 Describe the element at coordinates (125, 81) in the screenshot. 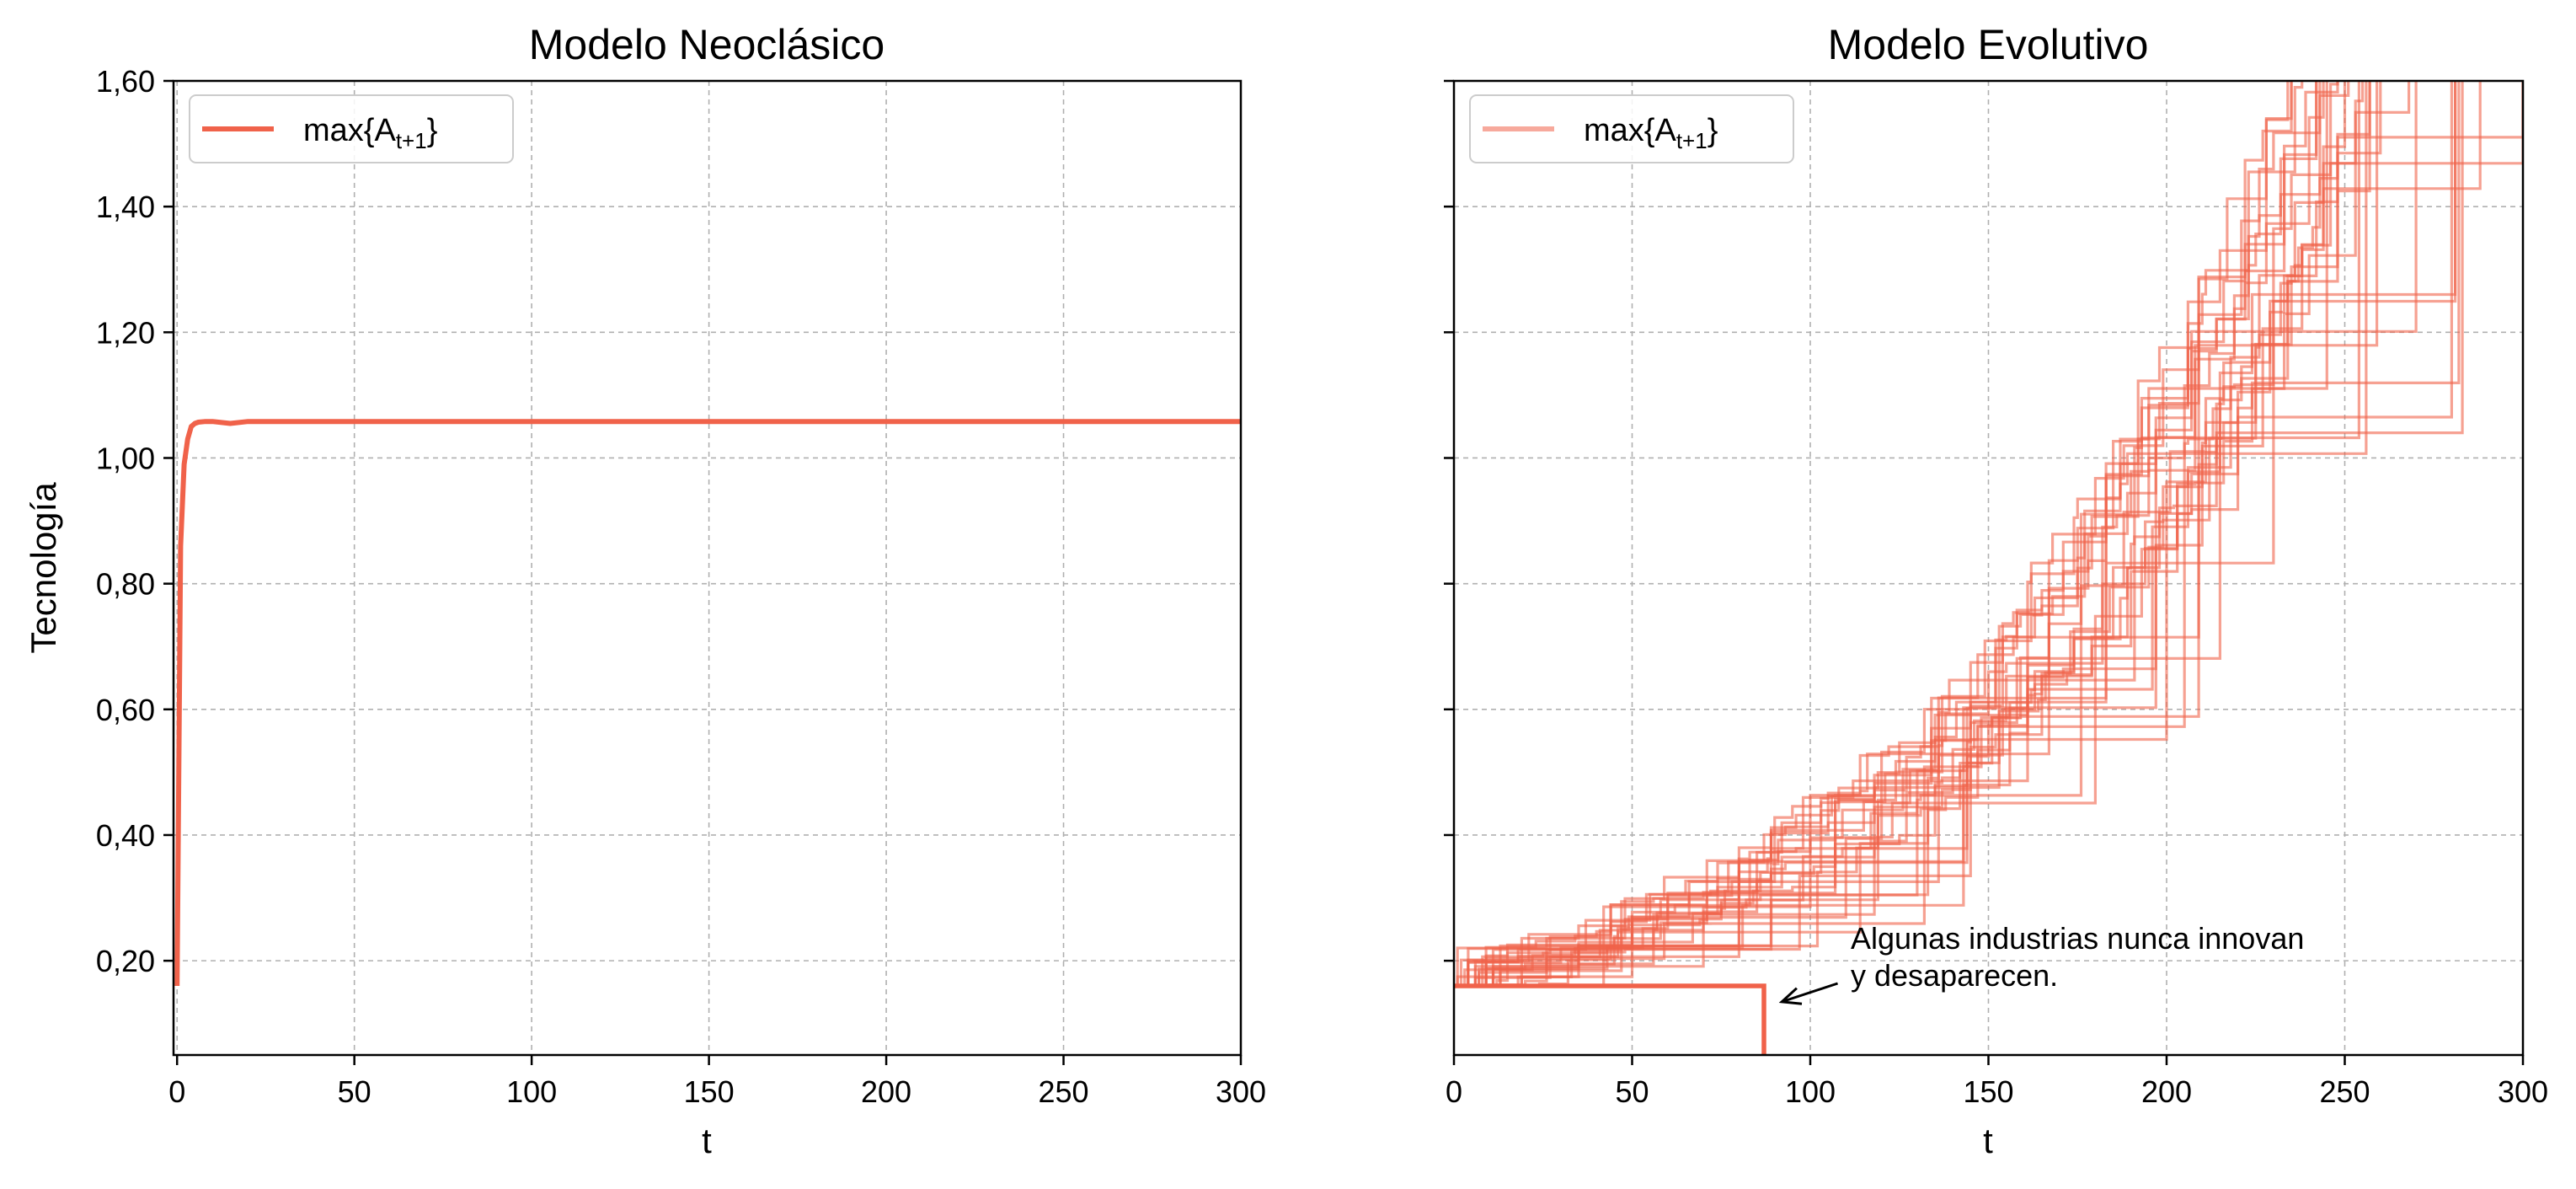

I see `y-tick-label: 1,60` at that location.